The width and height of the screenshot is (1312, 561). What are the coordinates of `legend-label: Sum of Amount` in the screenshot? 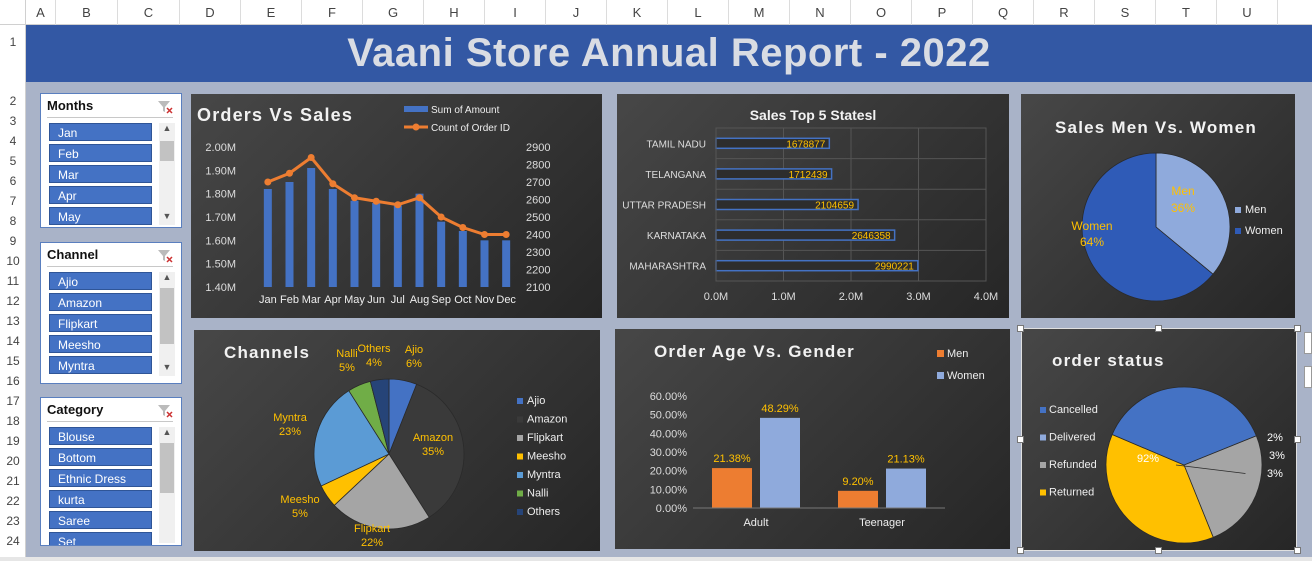 It's located at (465, 110).